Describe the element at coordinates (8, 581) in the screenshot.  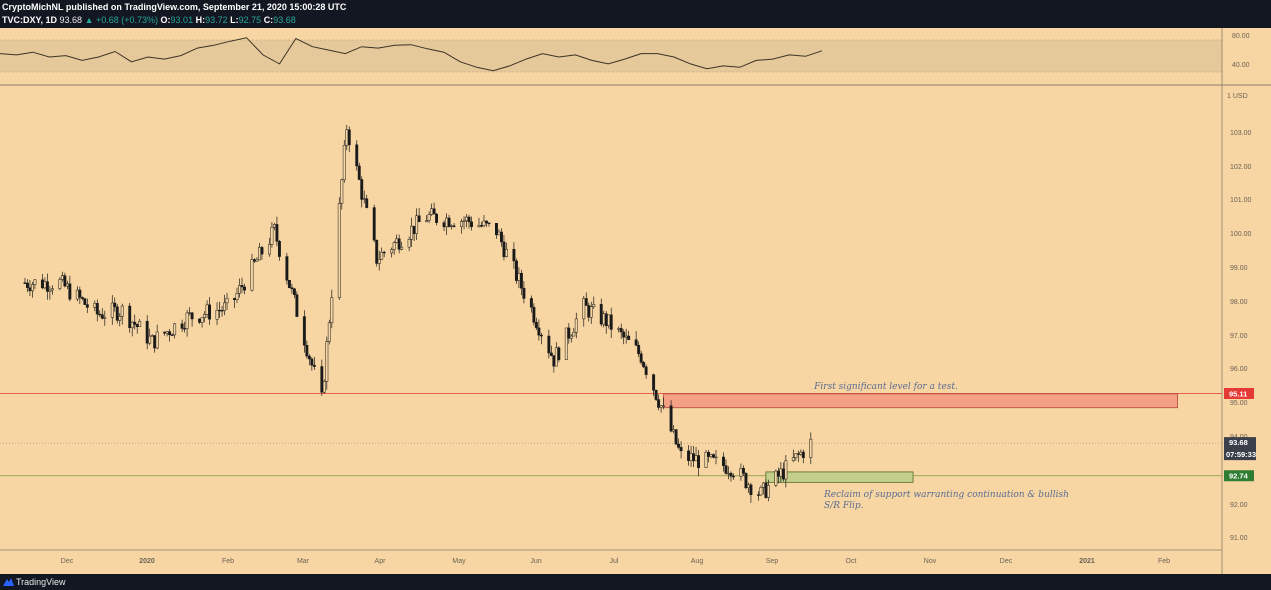
I see `tradingview-logo-icon` at that location.